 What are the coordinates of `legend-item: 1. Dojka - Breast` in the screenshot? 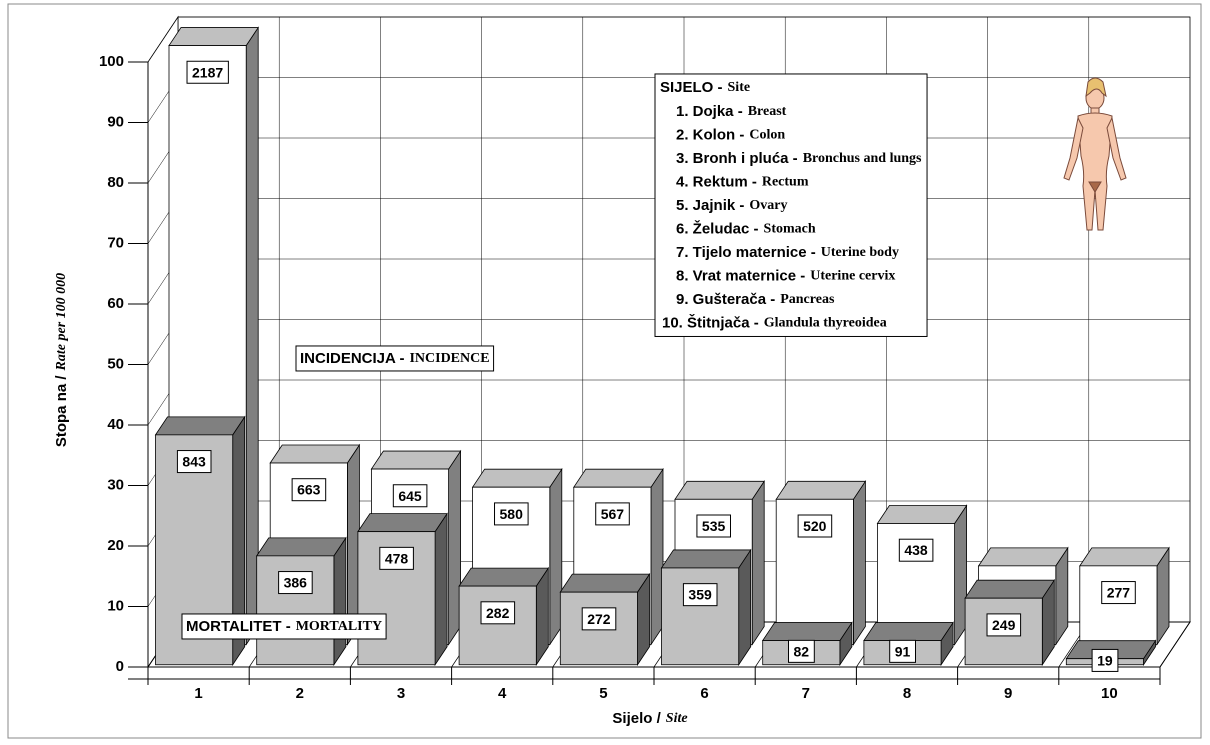 It's located at (731, 111).